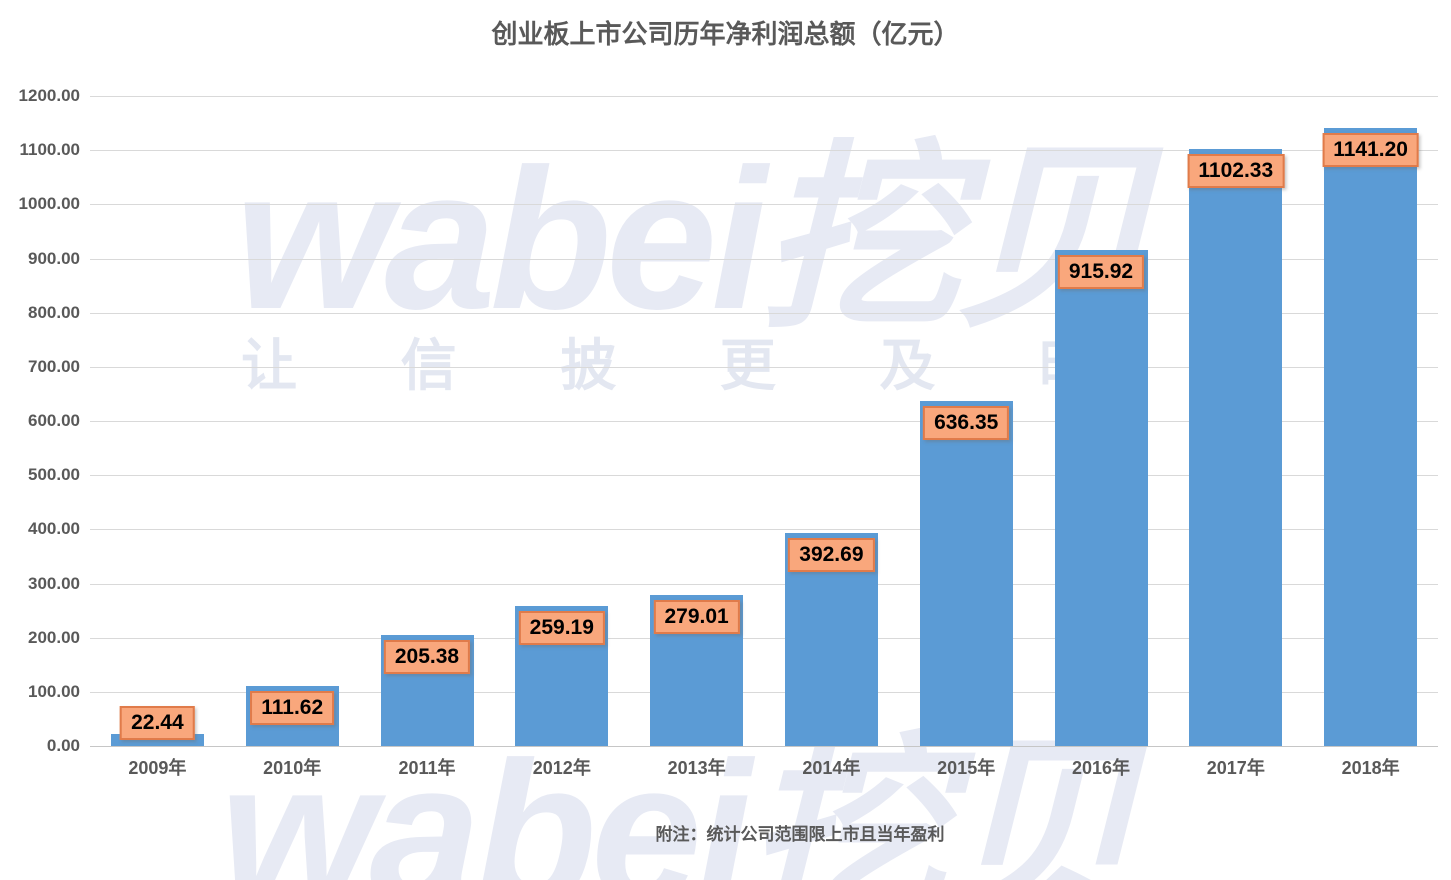  What do you see at coordinates (831, 768) in the screenshot?
I see `x-tick-label: 2014年` at bounding box center [831, 768].